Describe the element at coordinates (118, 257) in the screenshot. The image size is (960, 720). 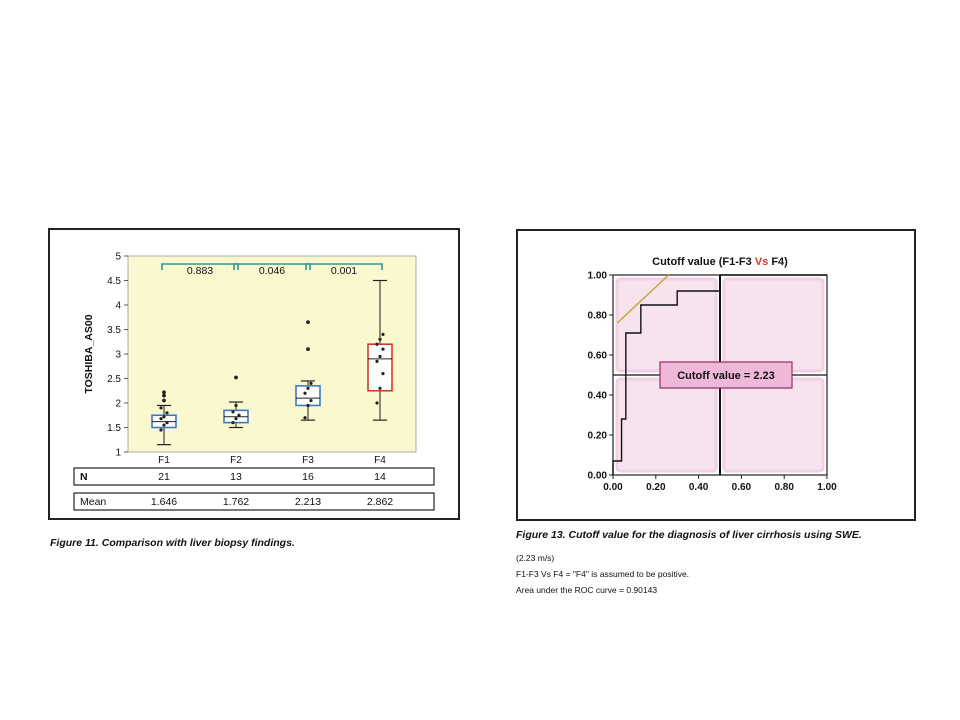
I see `y-tick-label: 5` at that location.